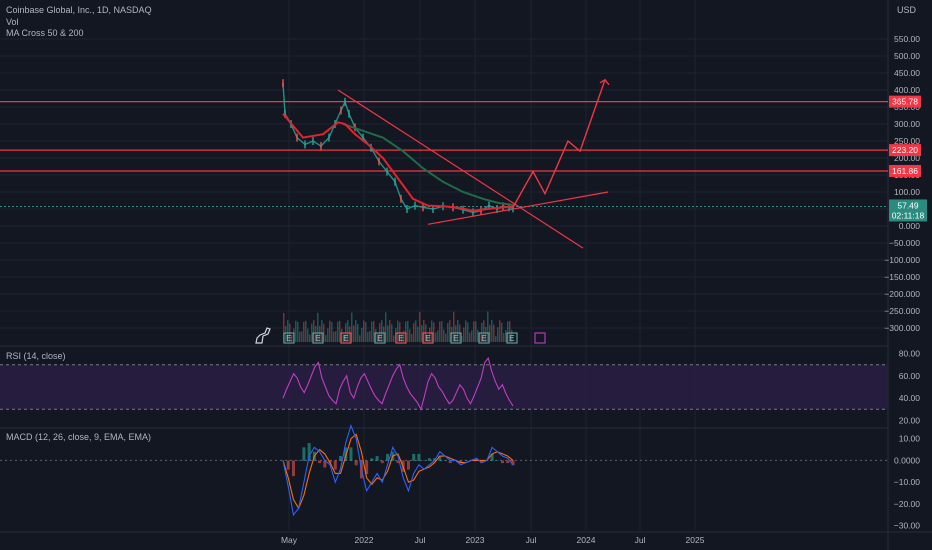  Describe the element at coordinates (12, 22) in the screenshot. I see `volume-legend: Vol` at that location.